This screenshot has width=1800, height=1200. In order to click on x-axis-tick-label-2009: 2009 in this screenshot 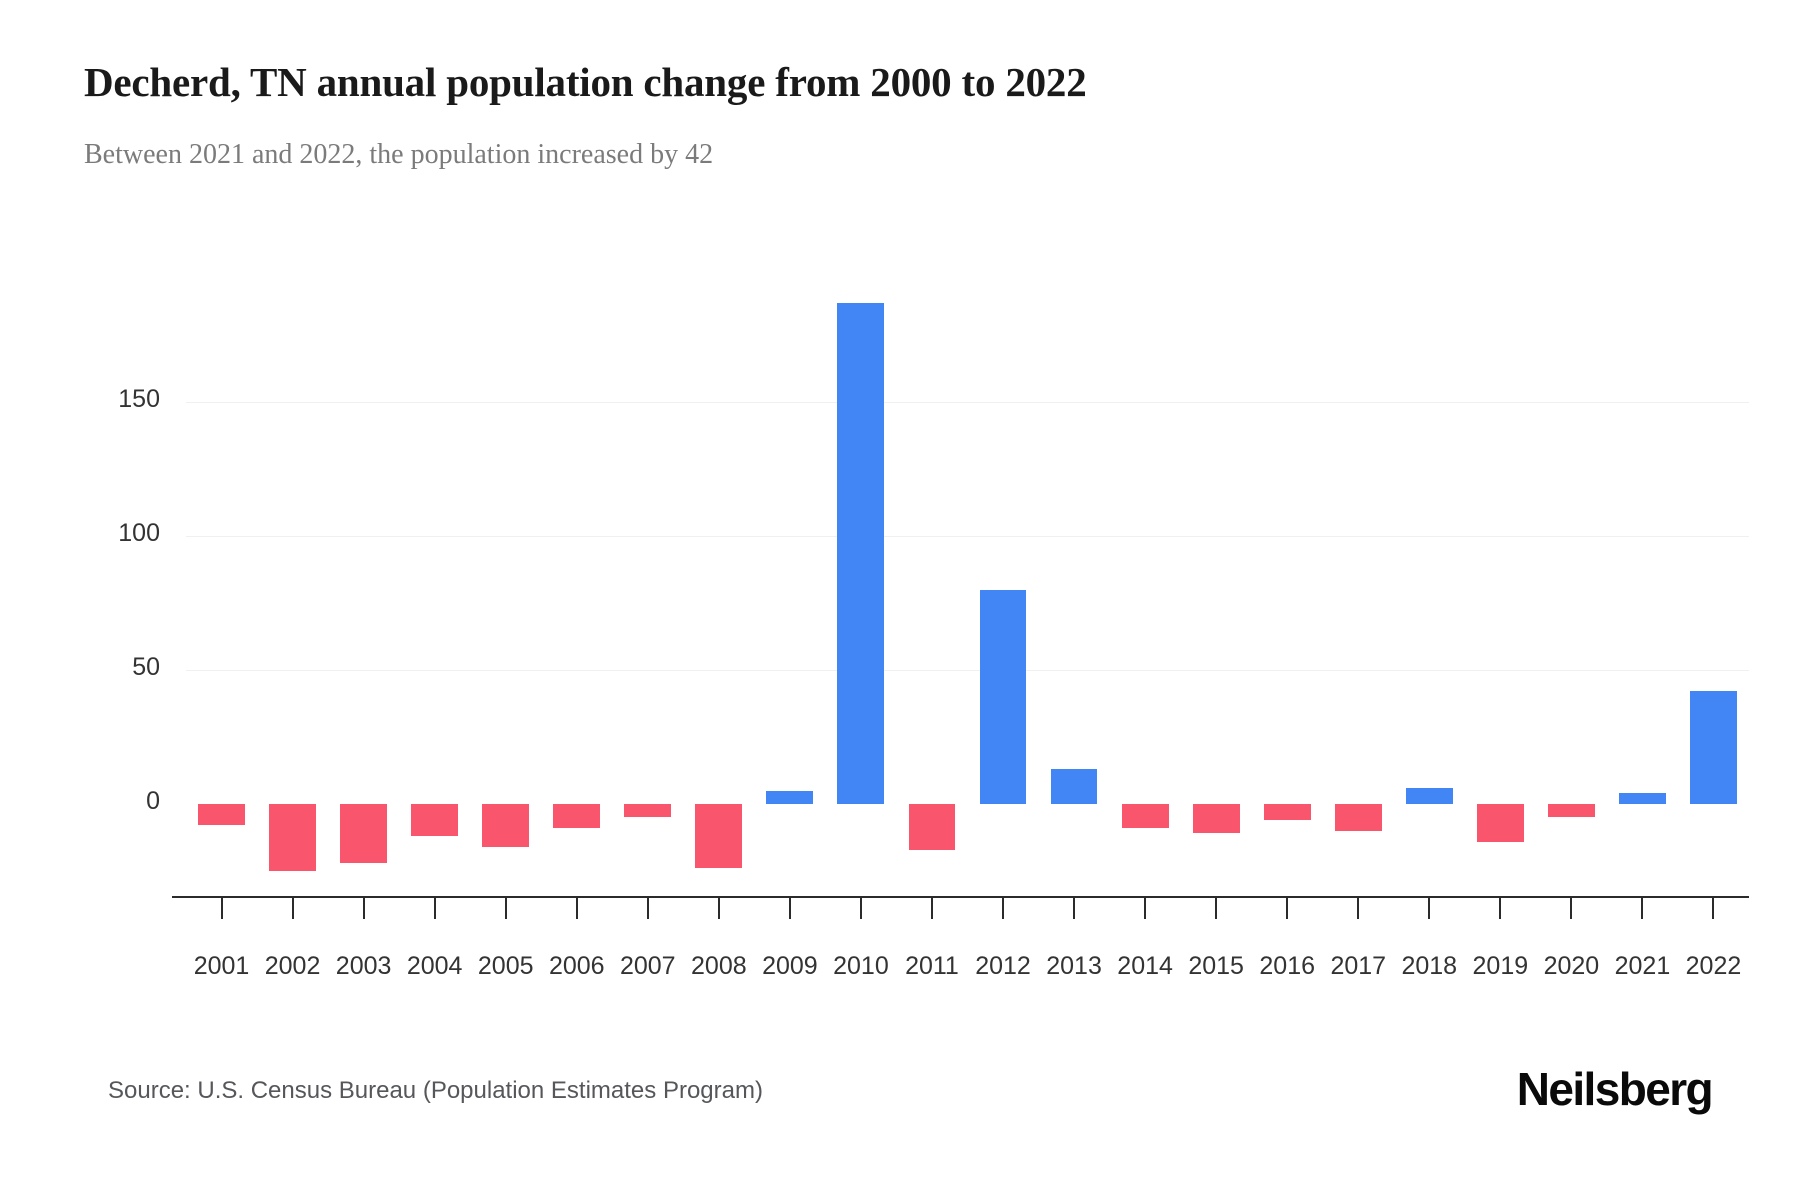, I will do `click(790, 966)`.